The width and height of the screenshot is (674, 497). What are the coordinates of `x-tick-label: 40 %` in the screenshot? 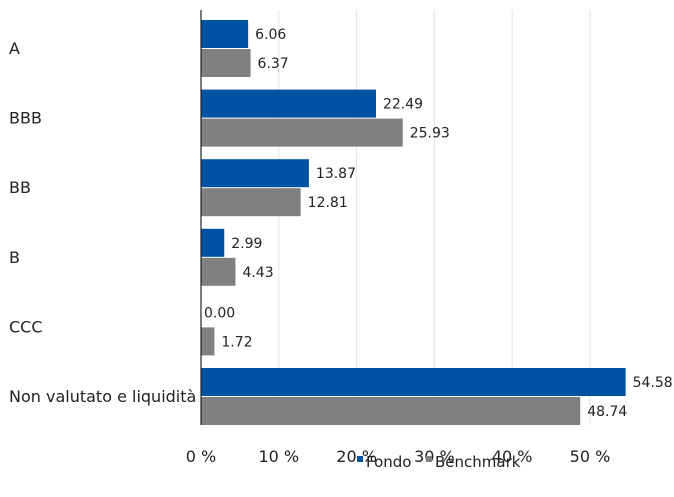 It's located at (512, 456).